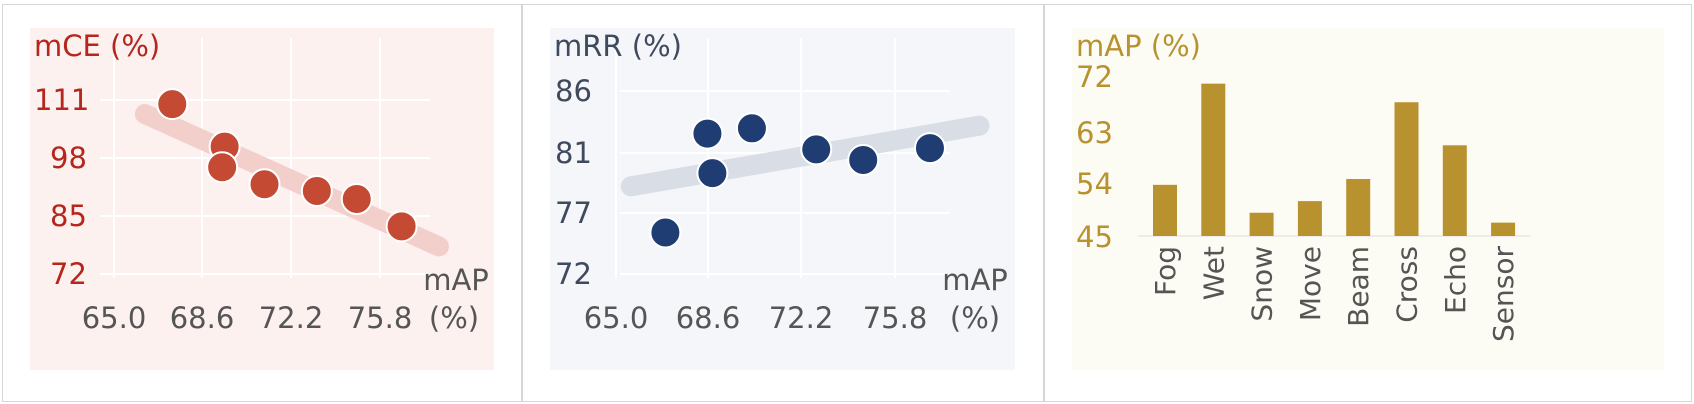  Describe the element at coordinates (61, 187) in the screenshot. I see `mce-y-ticks: 111 98 85 72` at that location.